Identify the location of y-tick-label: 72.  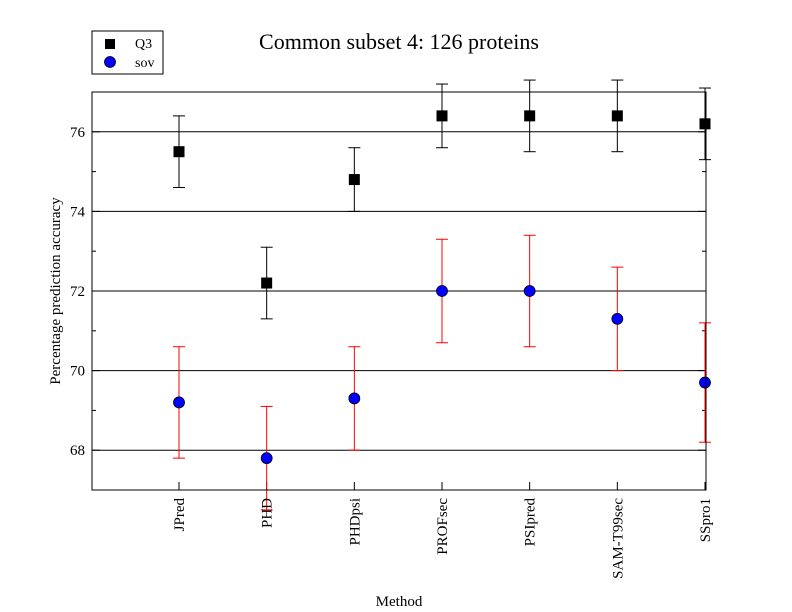
(77, 292).